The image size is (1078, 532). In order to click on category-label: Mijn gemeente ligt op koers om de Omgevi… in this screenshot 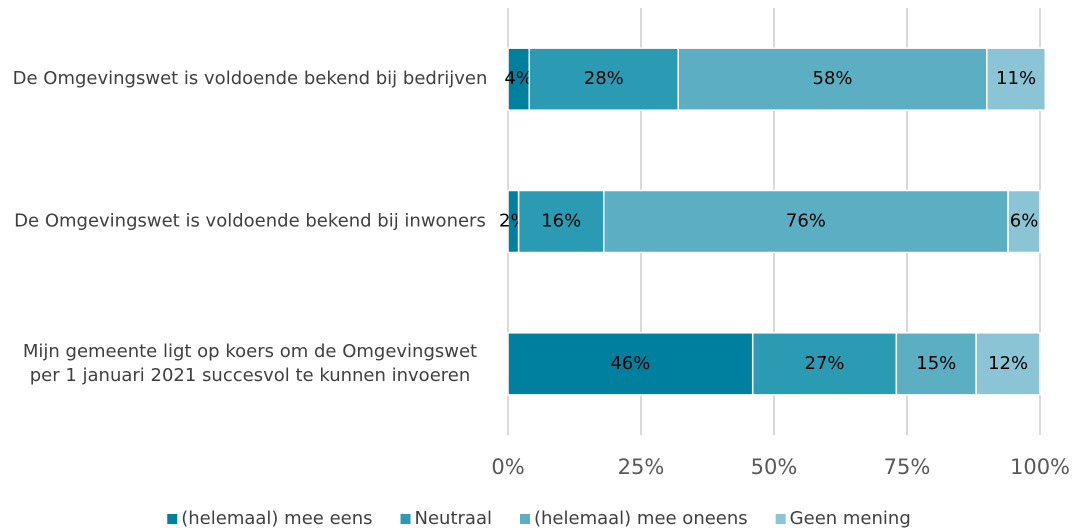, I will do `click(250, 363)`.